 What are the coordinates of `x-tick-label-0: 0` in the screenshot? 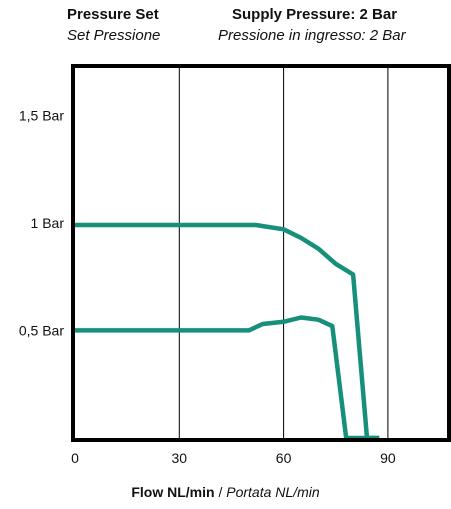 It's located at (75, 458).